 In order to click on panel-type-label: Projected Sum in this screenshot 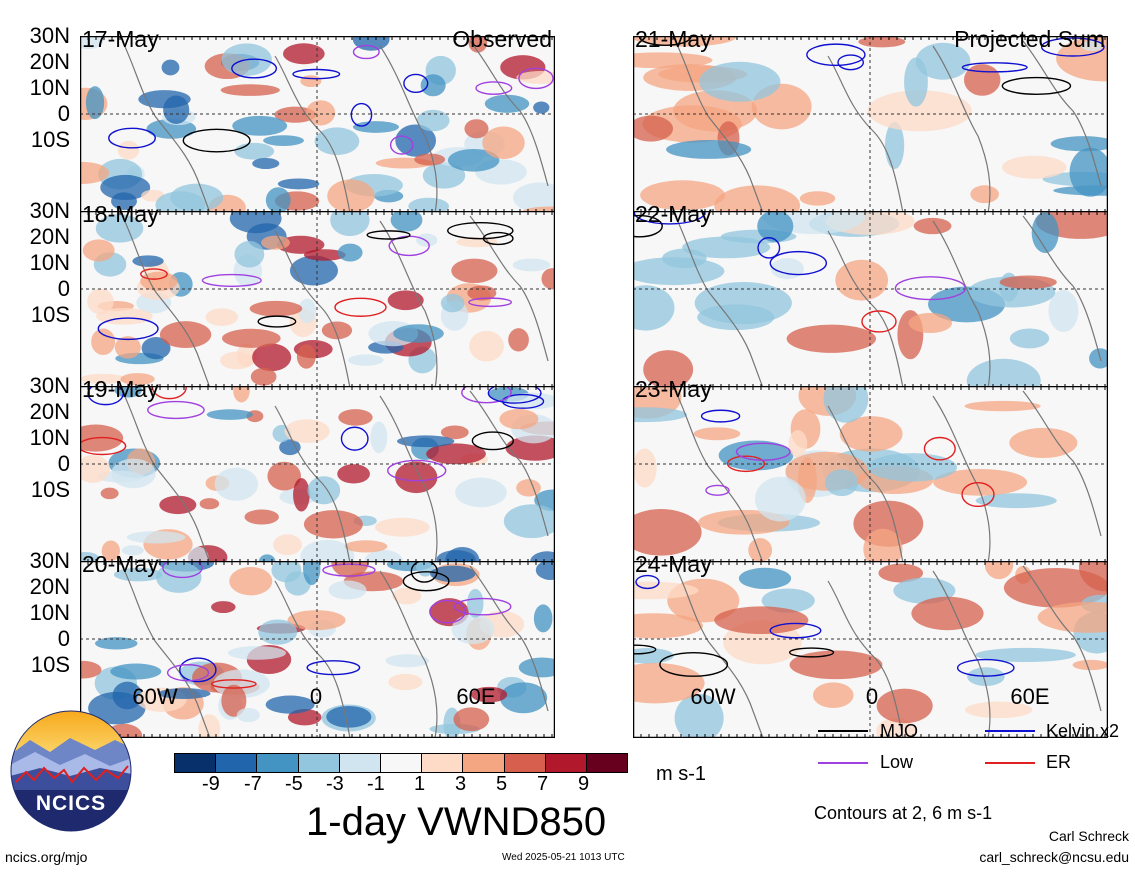, I will do `click(1029, 39)`.